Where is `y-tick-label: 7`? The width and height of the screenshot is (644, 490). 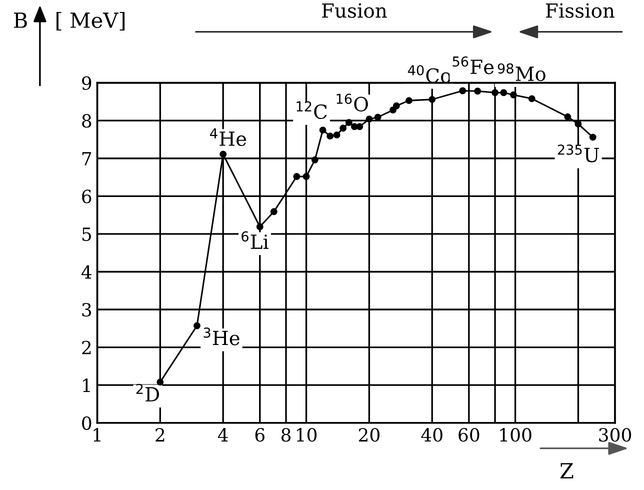 y-tick-label: 7 is located at coordinates (87, 159).